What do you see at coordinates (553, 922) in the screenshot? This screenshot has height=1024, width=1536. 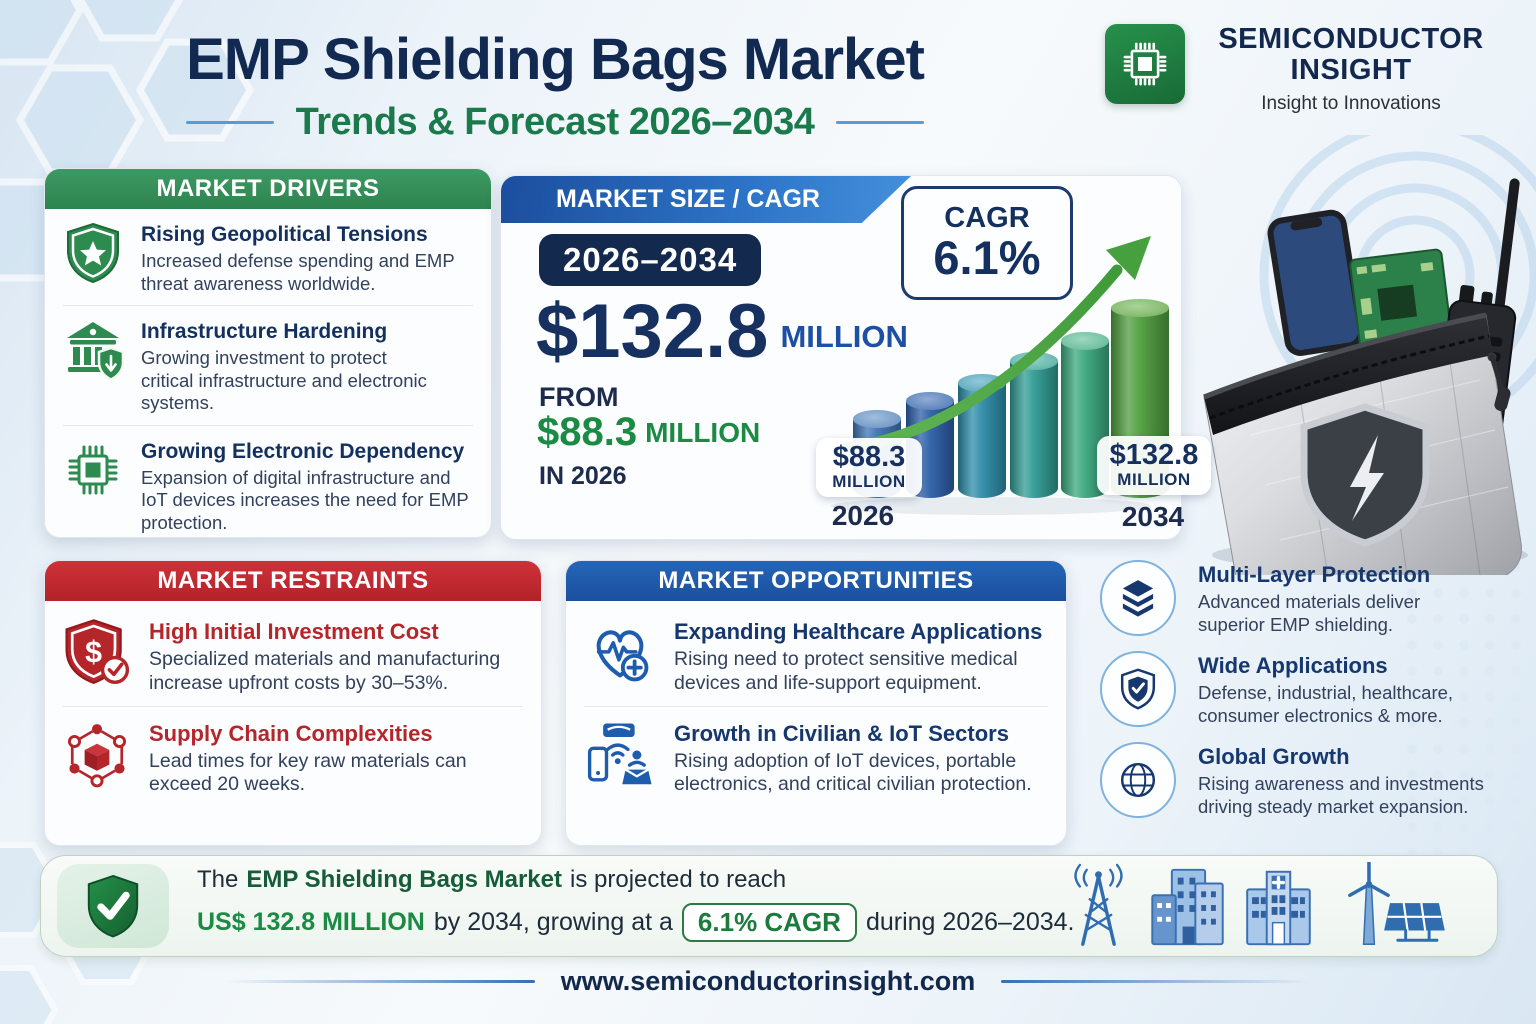 I see `summary-line2-mid: by 2034, growing at a` at bounding box center [553, 922].